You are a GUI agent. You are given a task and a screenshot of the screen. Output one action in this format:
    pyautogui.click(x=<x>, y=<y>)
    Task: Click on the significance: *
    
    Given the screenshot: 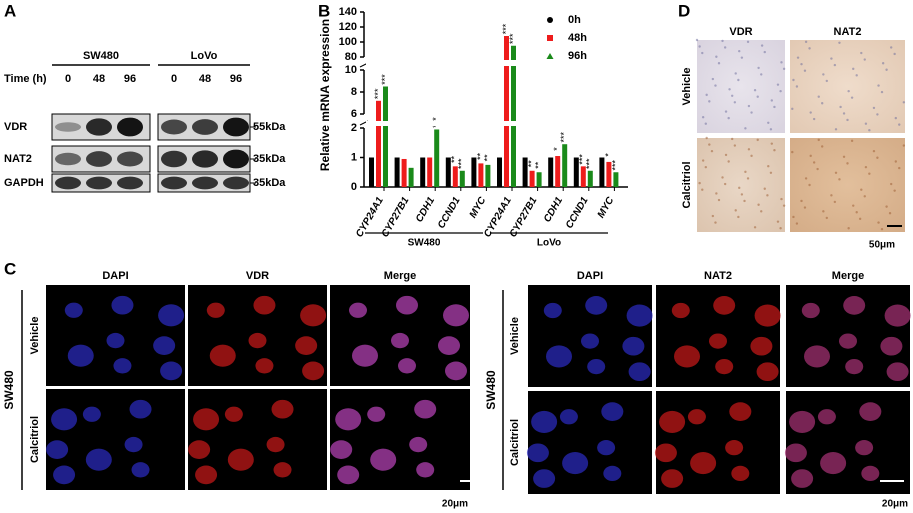 What is the action you would take?
    pyautogui.click(x=608, y=155)
    